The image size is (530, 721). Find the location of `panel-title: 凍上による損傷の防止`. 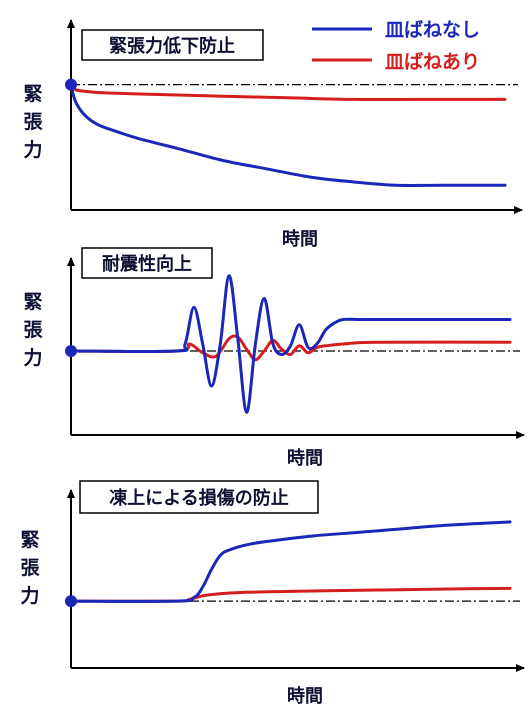

panel-title: 凍上による損傷の防止 is located at coordinates (198, 498).